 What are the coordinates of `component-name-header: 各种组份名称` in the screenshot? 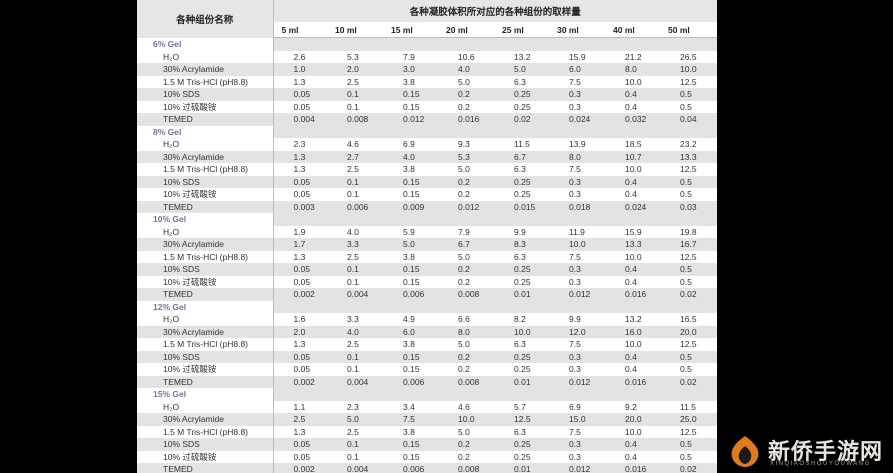 It's located at (205, 19).